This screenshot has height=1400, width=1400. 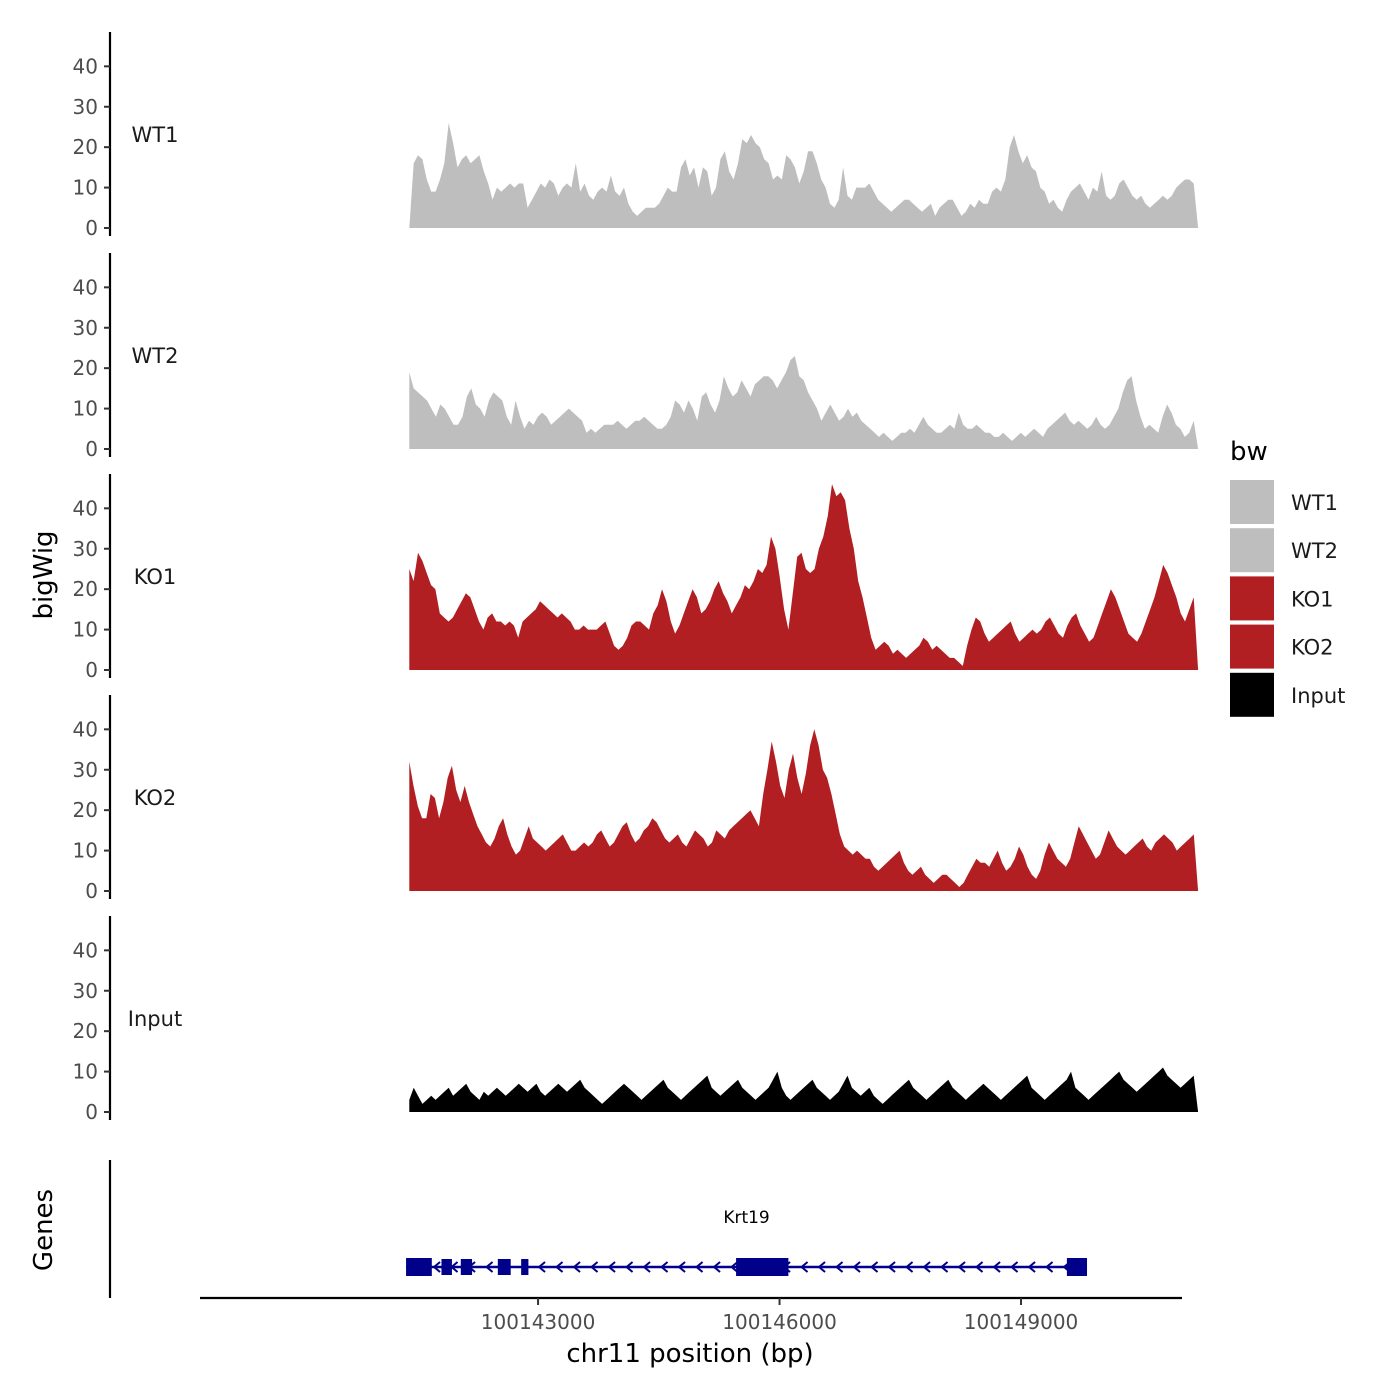 I want to click on x-axis: 100143000 100146000 100149000, so click(x=691, y=1315).